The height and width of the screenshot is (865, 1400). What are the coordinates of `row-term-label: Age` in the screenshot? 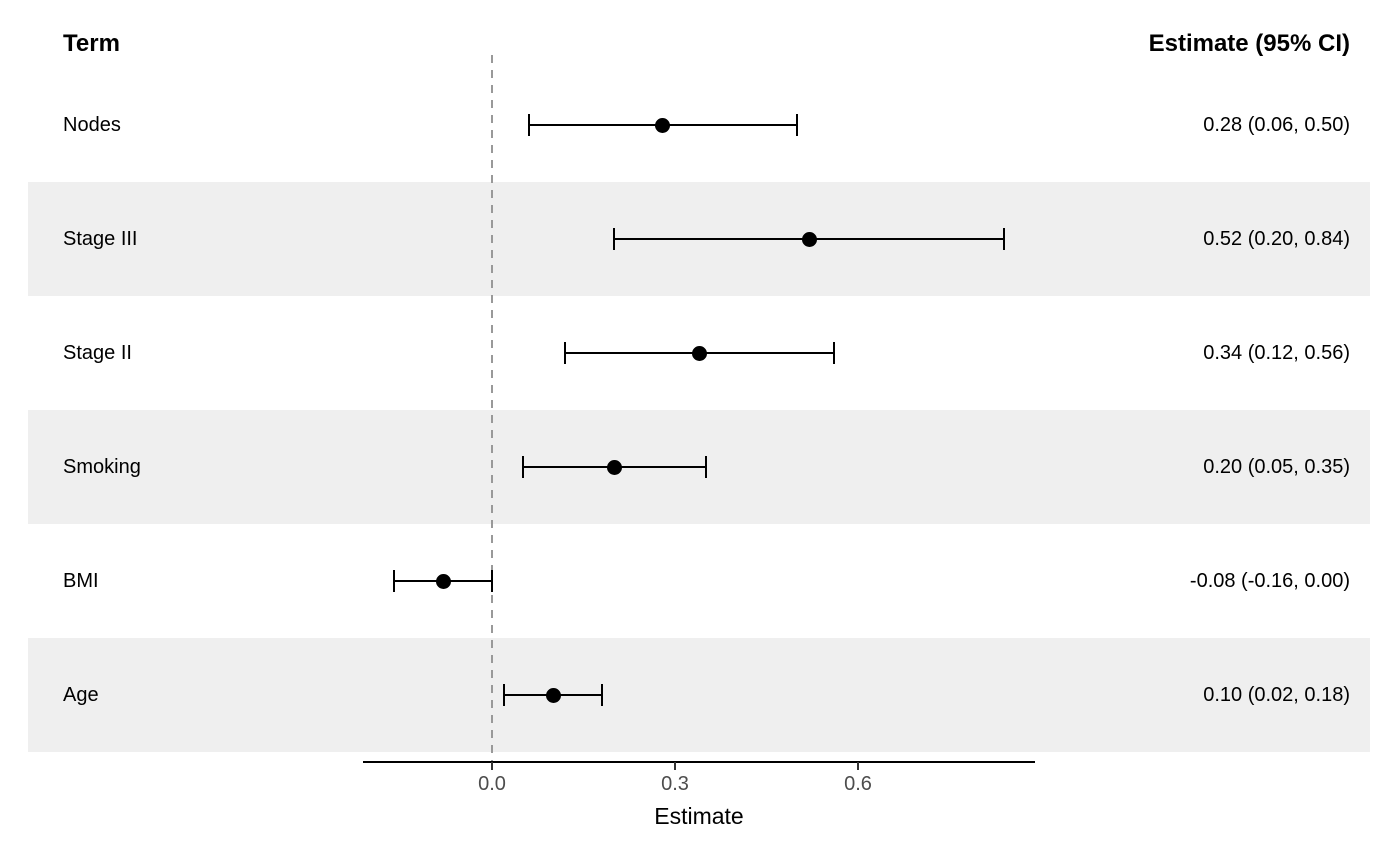 It's located at (81, 694).